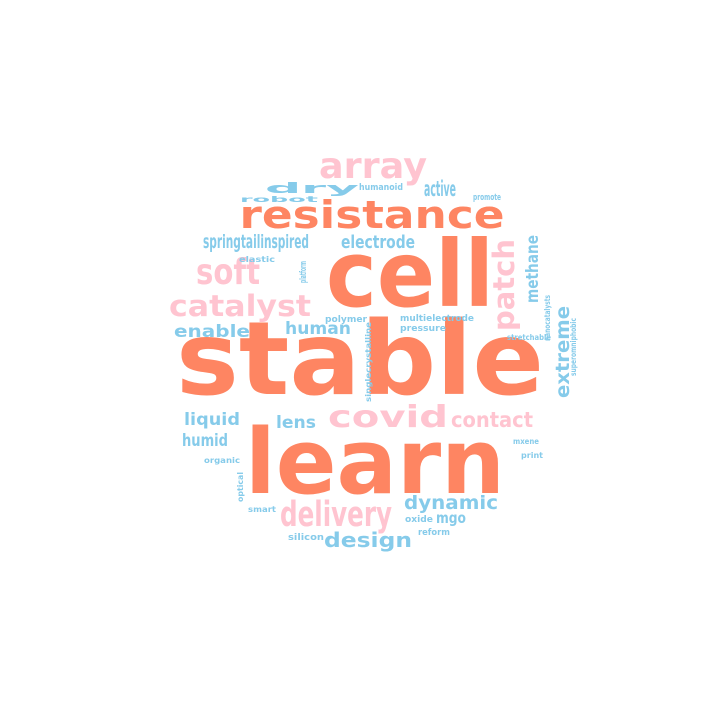 The height and width of the screenshot is (720, 720). I want to click on word-platform: elastic, so click(257, 259).